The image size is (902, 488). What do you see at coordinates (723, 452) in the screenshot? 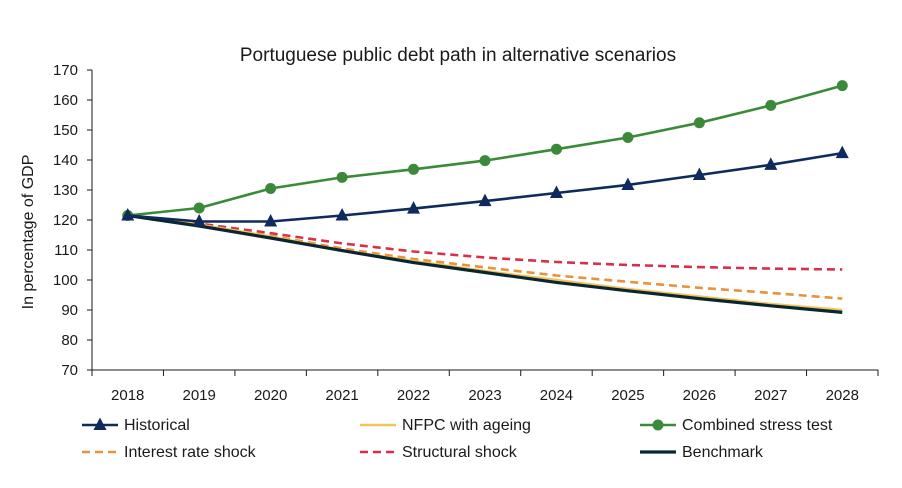
I see `legend-label: Benchmark` at bounding box center [723, 452].